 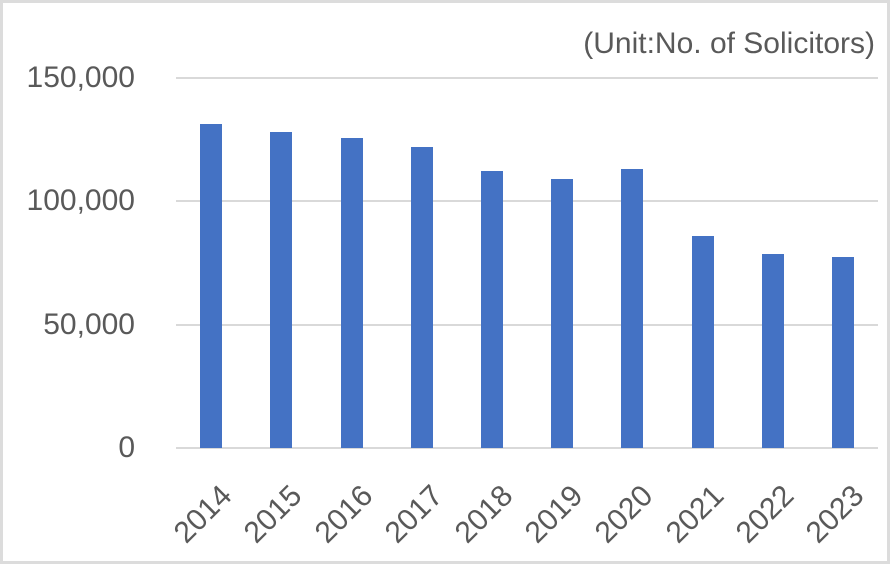 What do you see at coordinates (624, 514) in the screenshot?
I see `x-tick-label-2020: 2020` at bounding box center [624, 514].